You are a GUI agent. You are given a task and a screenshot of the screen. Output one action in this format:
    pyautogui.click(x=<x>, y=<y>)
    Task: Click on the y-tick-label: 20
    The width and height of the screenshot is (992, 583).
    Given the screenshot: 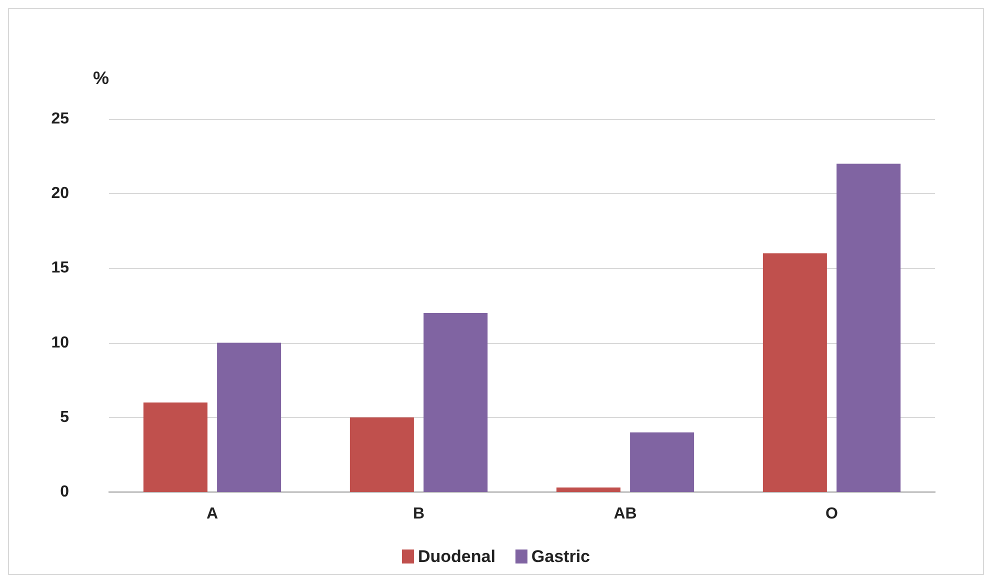 What is the action you would take?
    pyautogui.click(x=60, y=193)
    